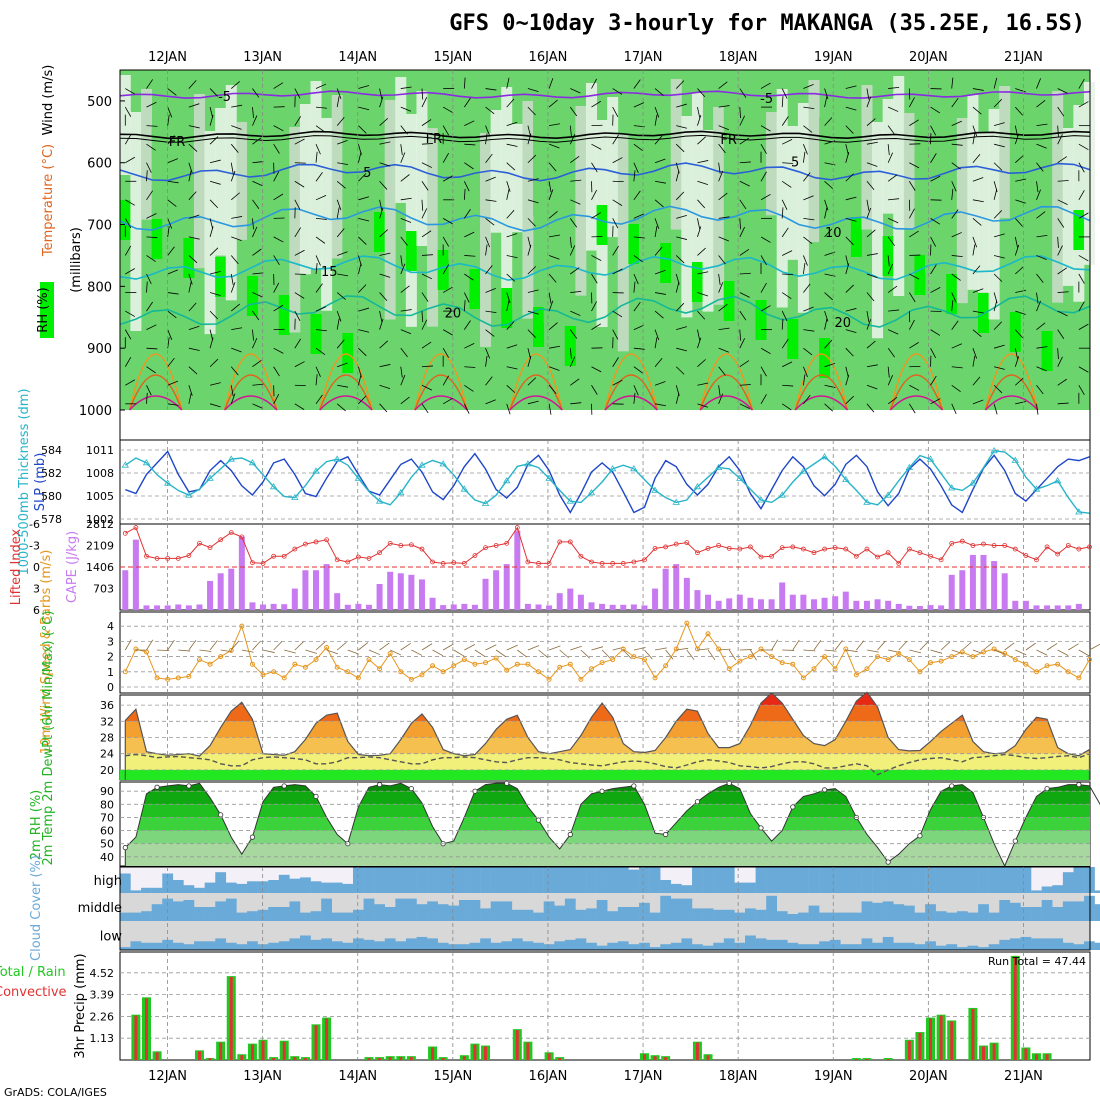  What do you see at coordinates (36, 589) in the screenshot?
I see `lifted-tick-label: 3` at bounding box center [36, 589].